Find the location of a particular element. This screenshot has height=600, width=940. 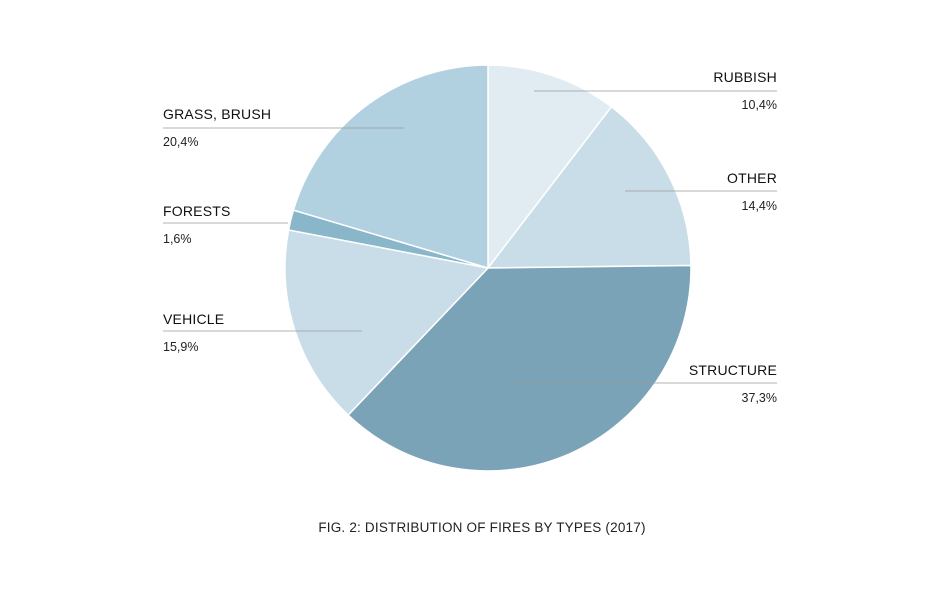

slice-label-forests: FORESTS 1,6% is located at coordinates (225, 224).